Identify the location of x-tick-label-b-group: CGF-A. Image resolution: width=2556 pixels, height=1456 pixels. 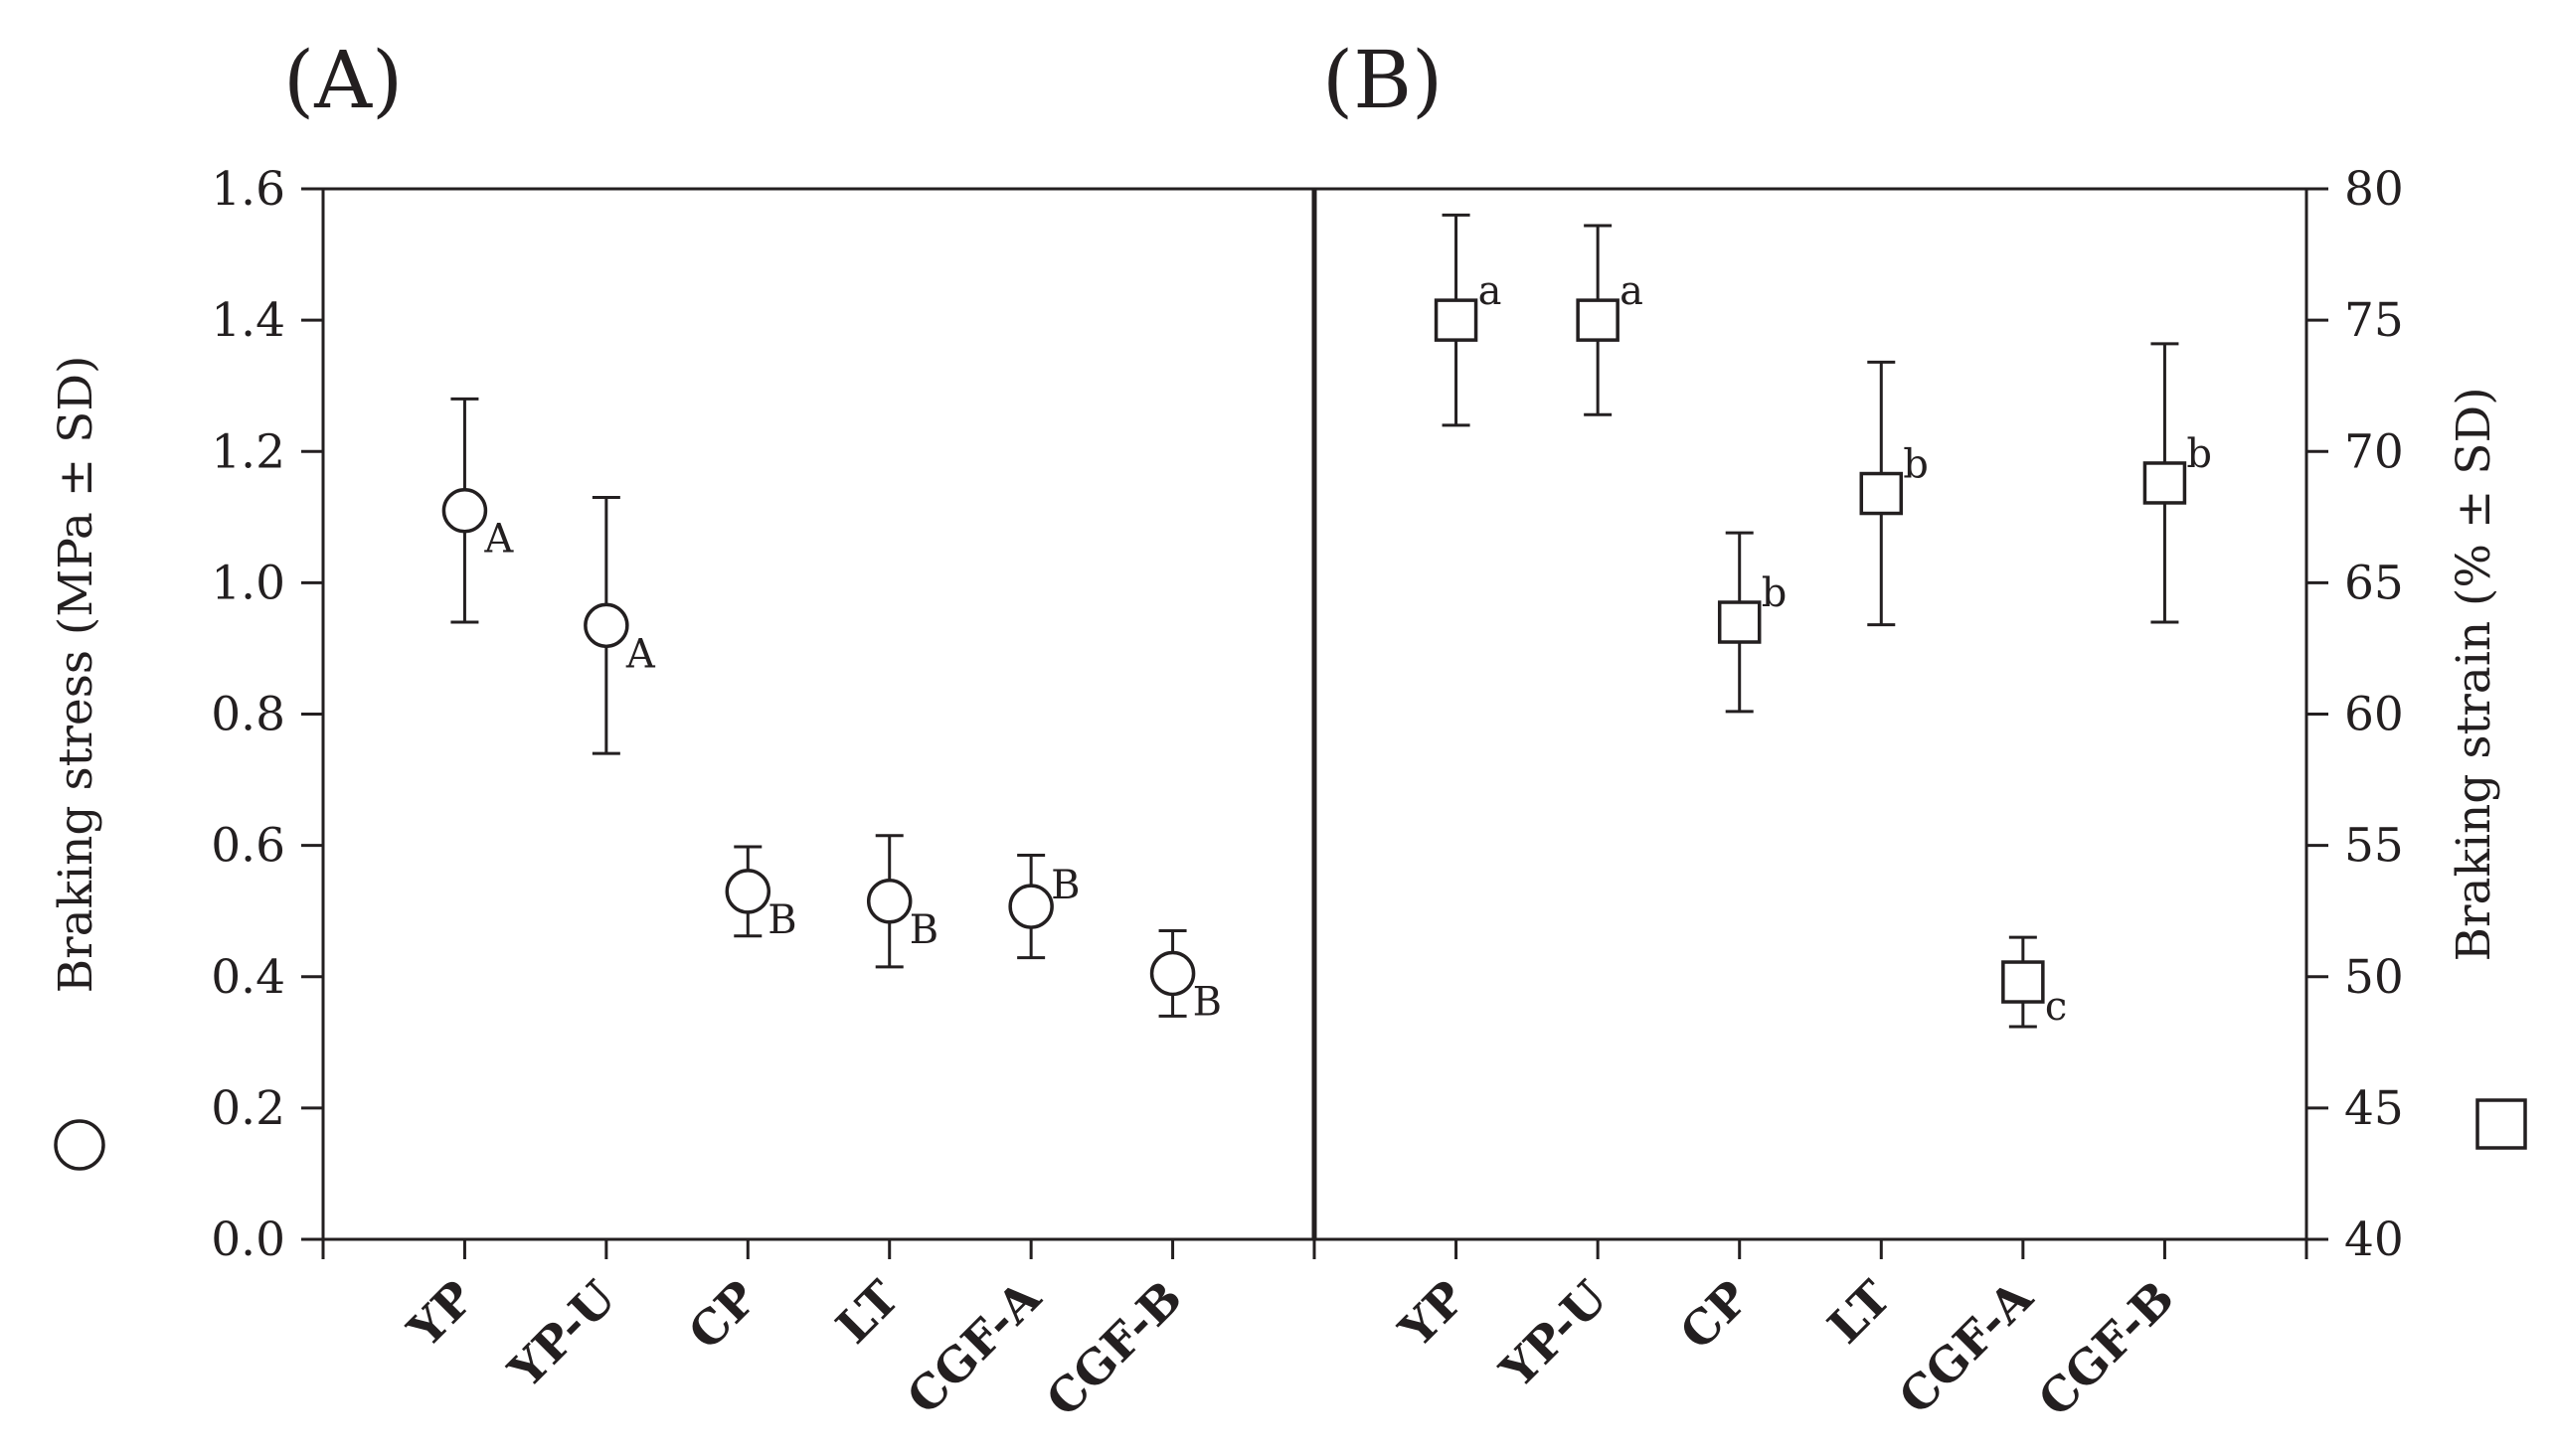
(1966, 1347).